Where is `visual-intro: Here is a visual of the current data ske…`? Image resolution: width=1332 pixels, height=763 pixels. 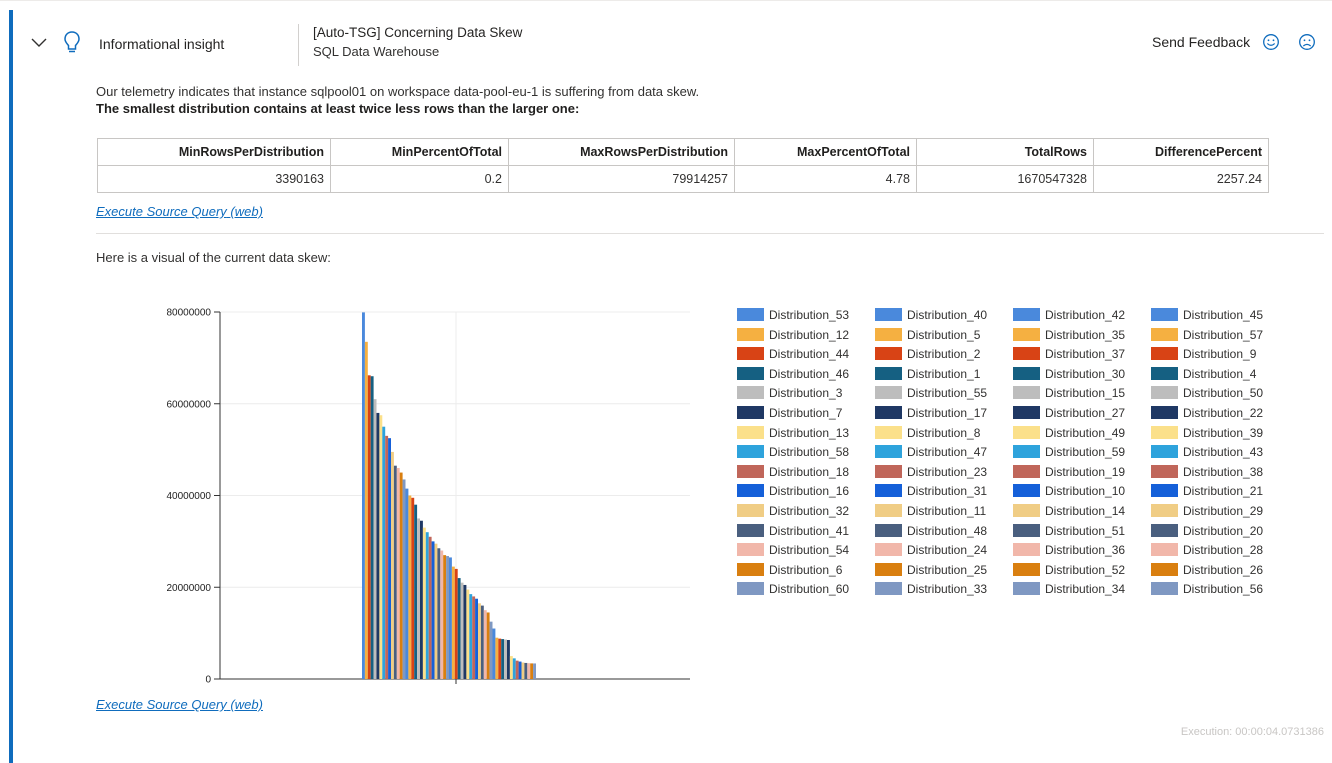 visual-intro: Here is a visual of the current data ske… is located at coordinates (213, 257).